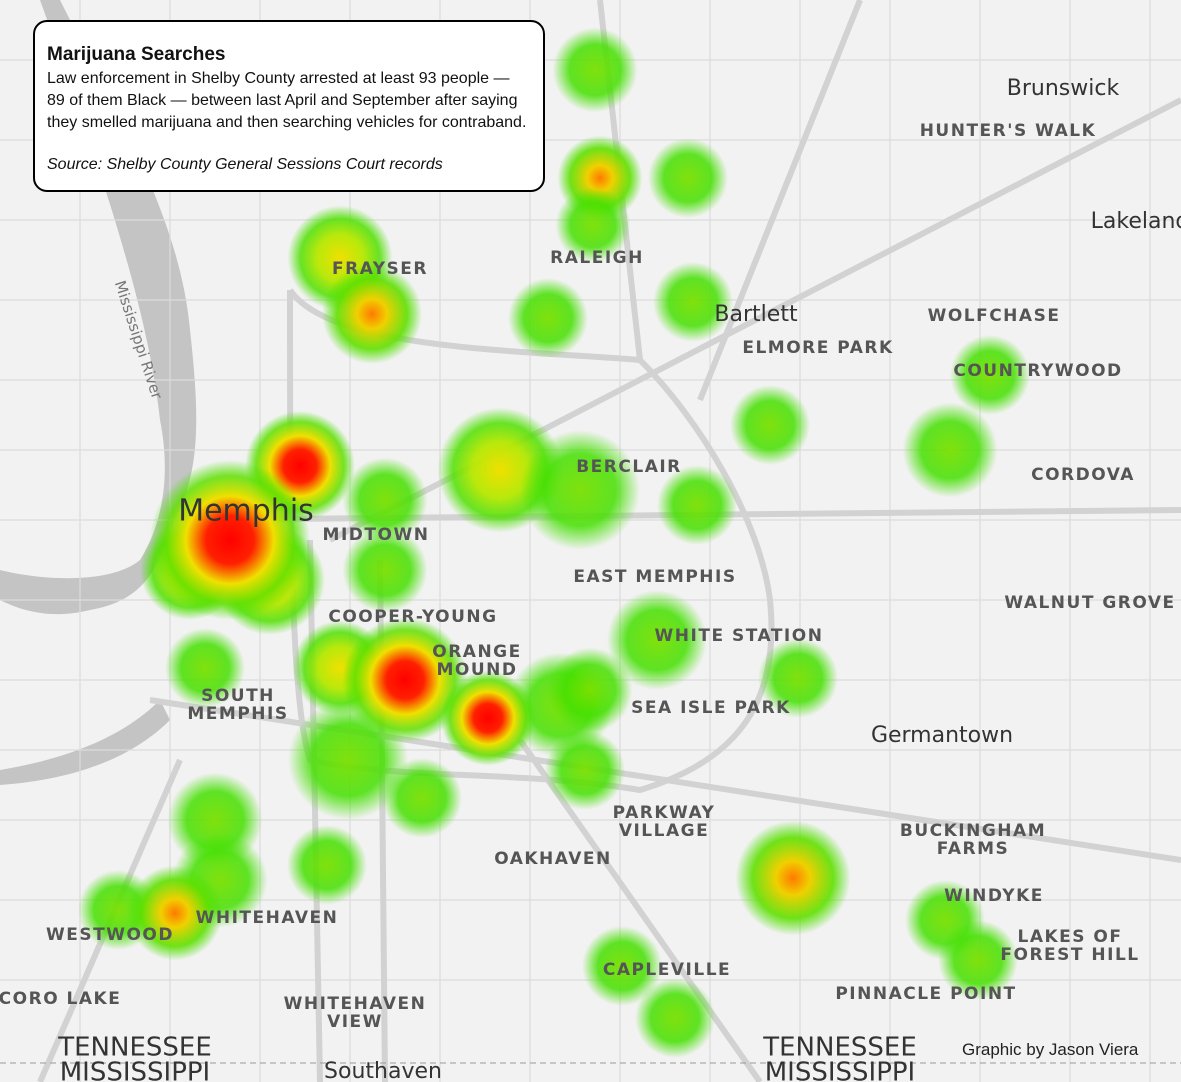  What do you see at coordinates (85, 742) in the screenshot?
I see `lake` at bounding box center [85, 742].